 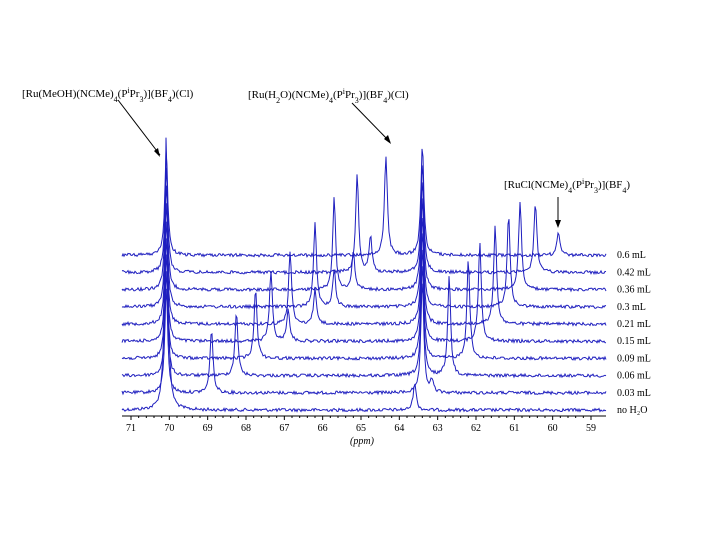 What do you see at coordinates (157, 152) in the screenshot?
I see `annotation-meoh-arrowhead` at bounding box center [157, 152].